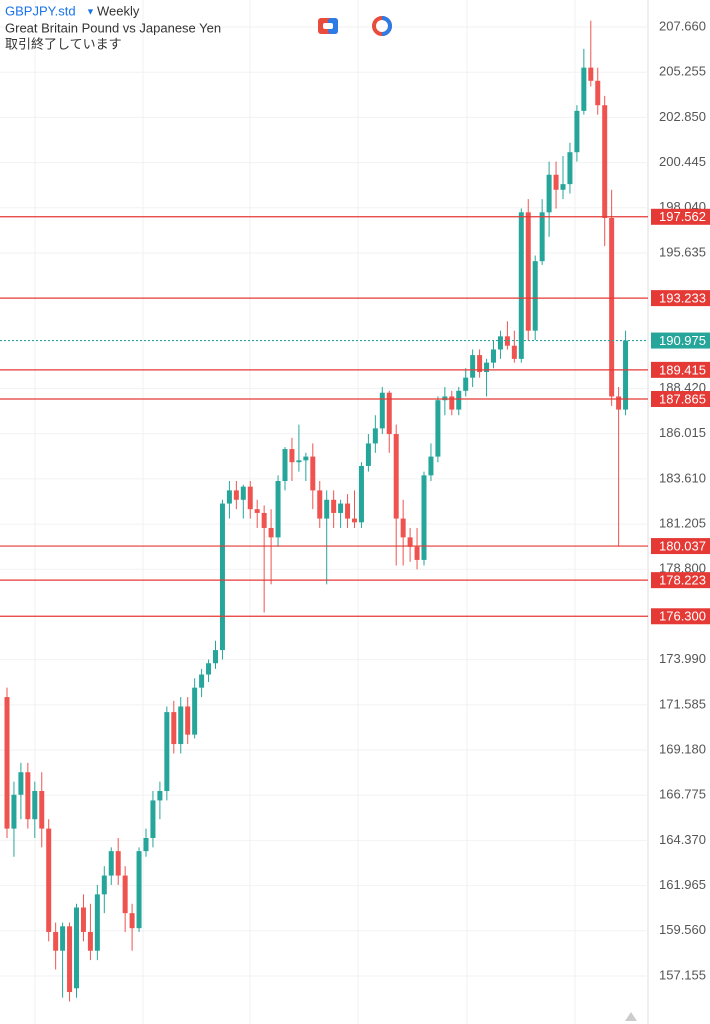 The width and height of the screenshot is (710, 1024). What do you see at coordinates (682, 703) in the screenshot?
I see `y-tick-label: 171.585` at bounding box center [682, 703].